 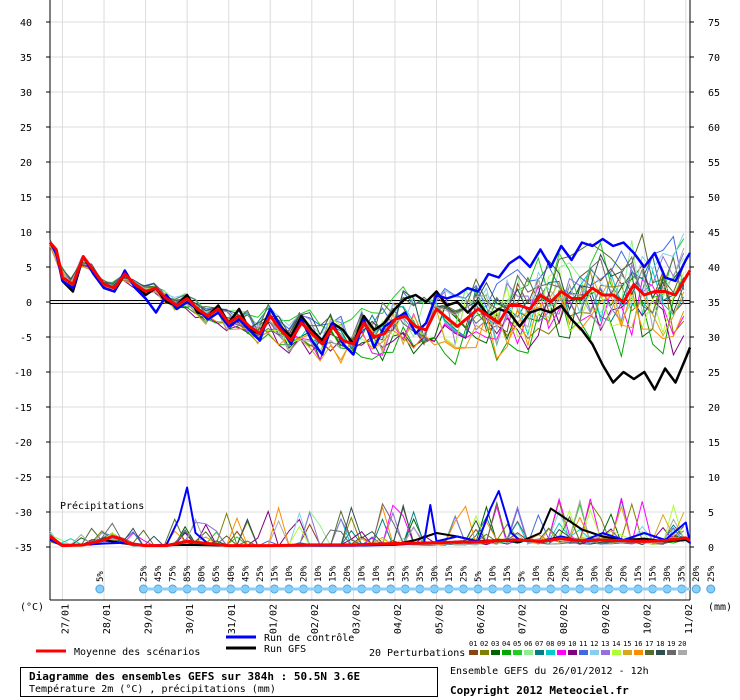 What do you see at coordinates (572, 644) in the screenshot?
I see `member-swatch-label: 10` at bounding box center [572, 644].